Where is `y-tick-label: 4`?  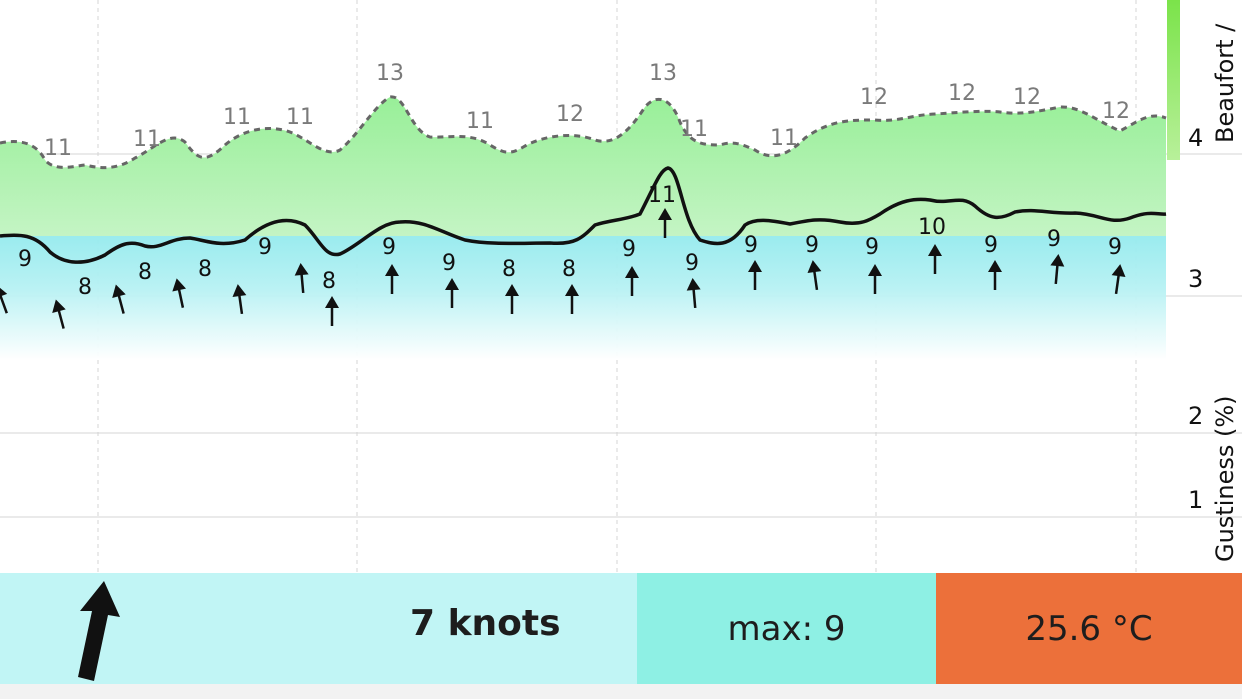
y-tick-label: 4 is located at coordinates (1195, 138).